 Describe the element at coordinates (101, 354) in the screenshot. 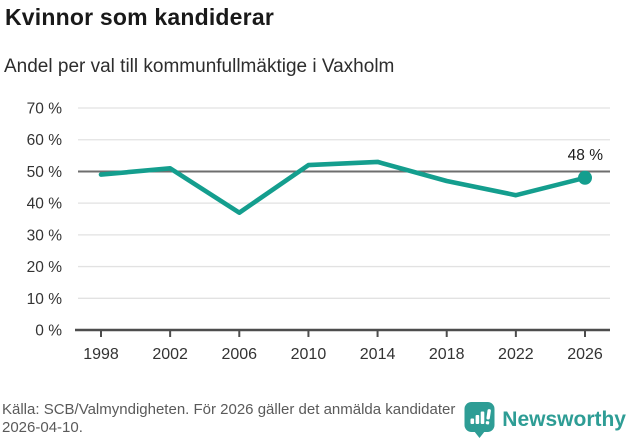

I see `x-tick-label: 1998` at that location.